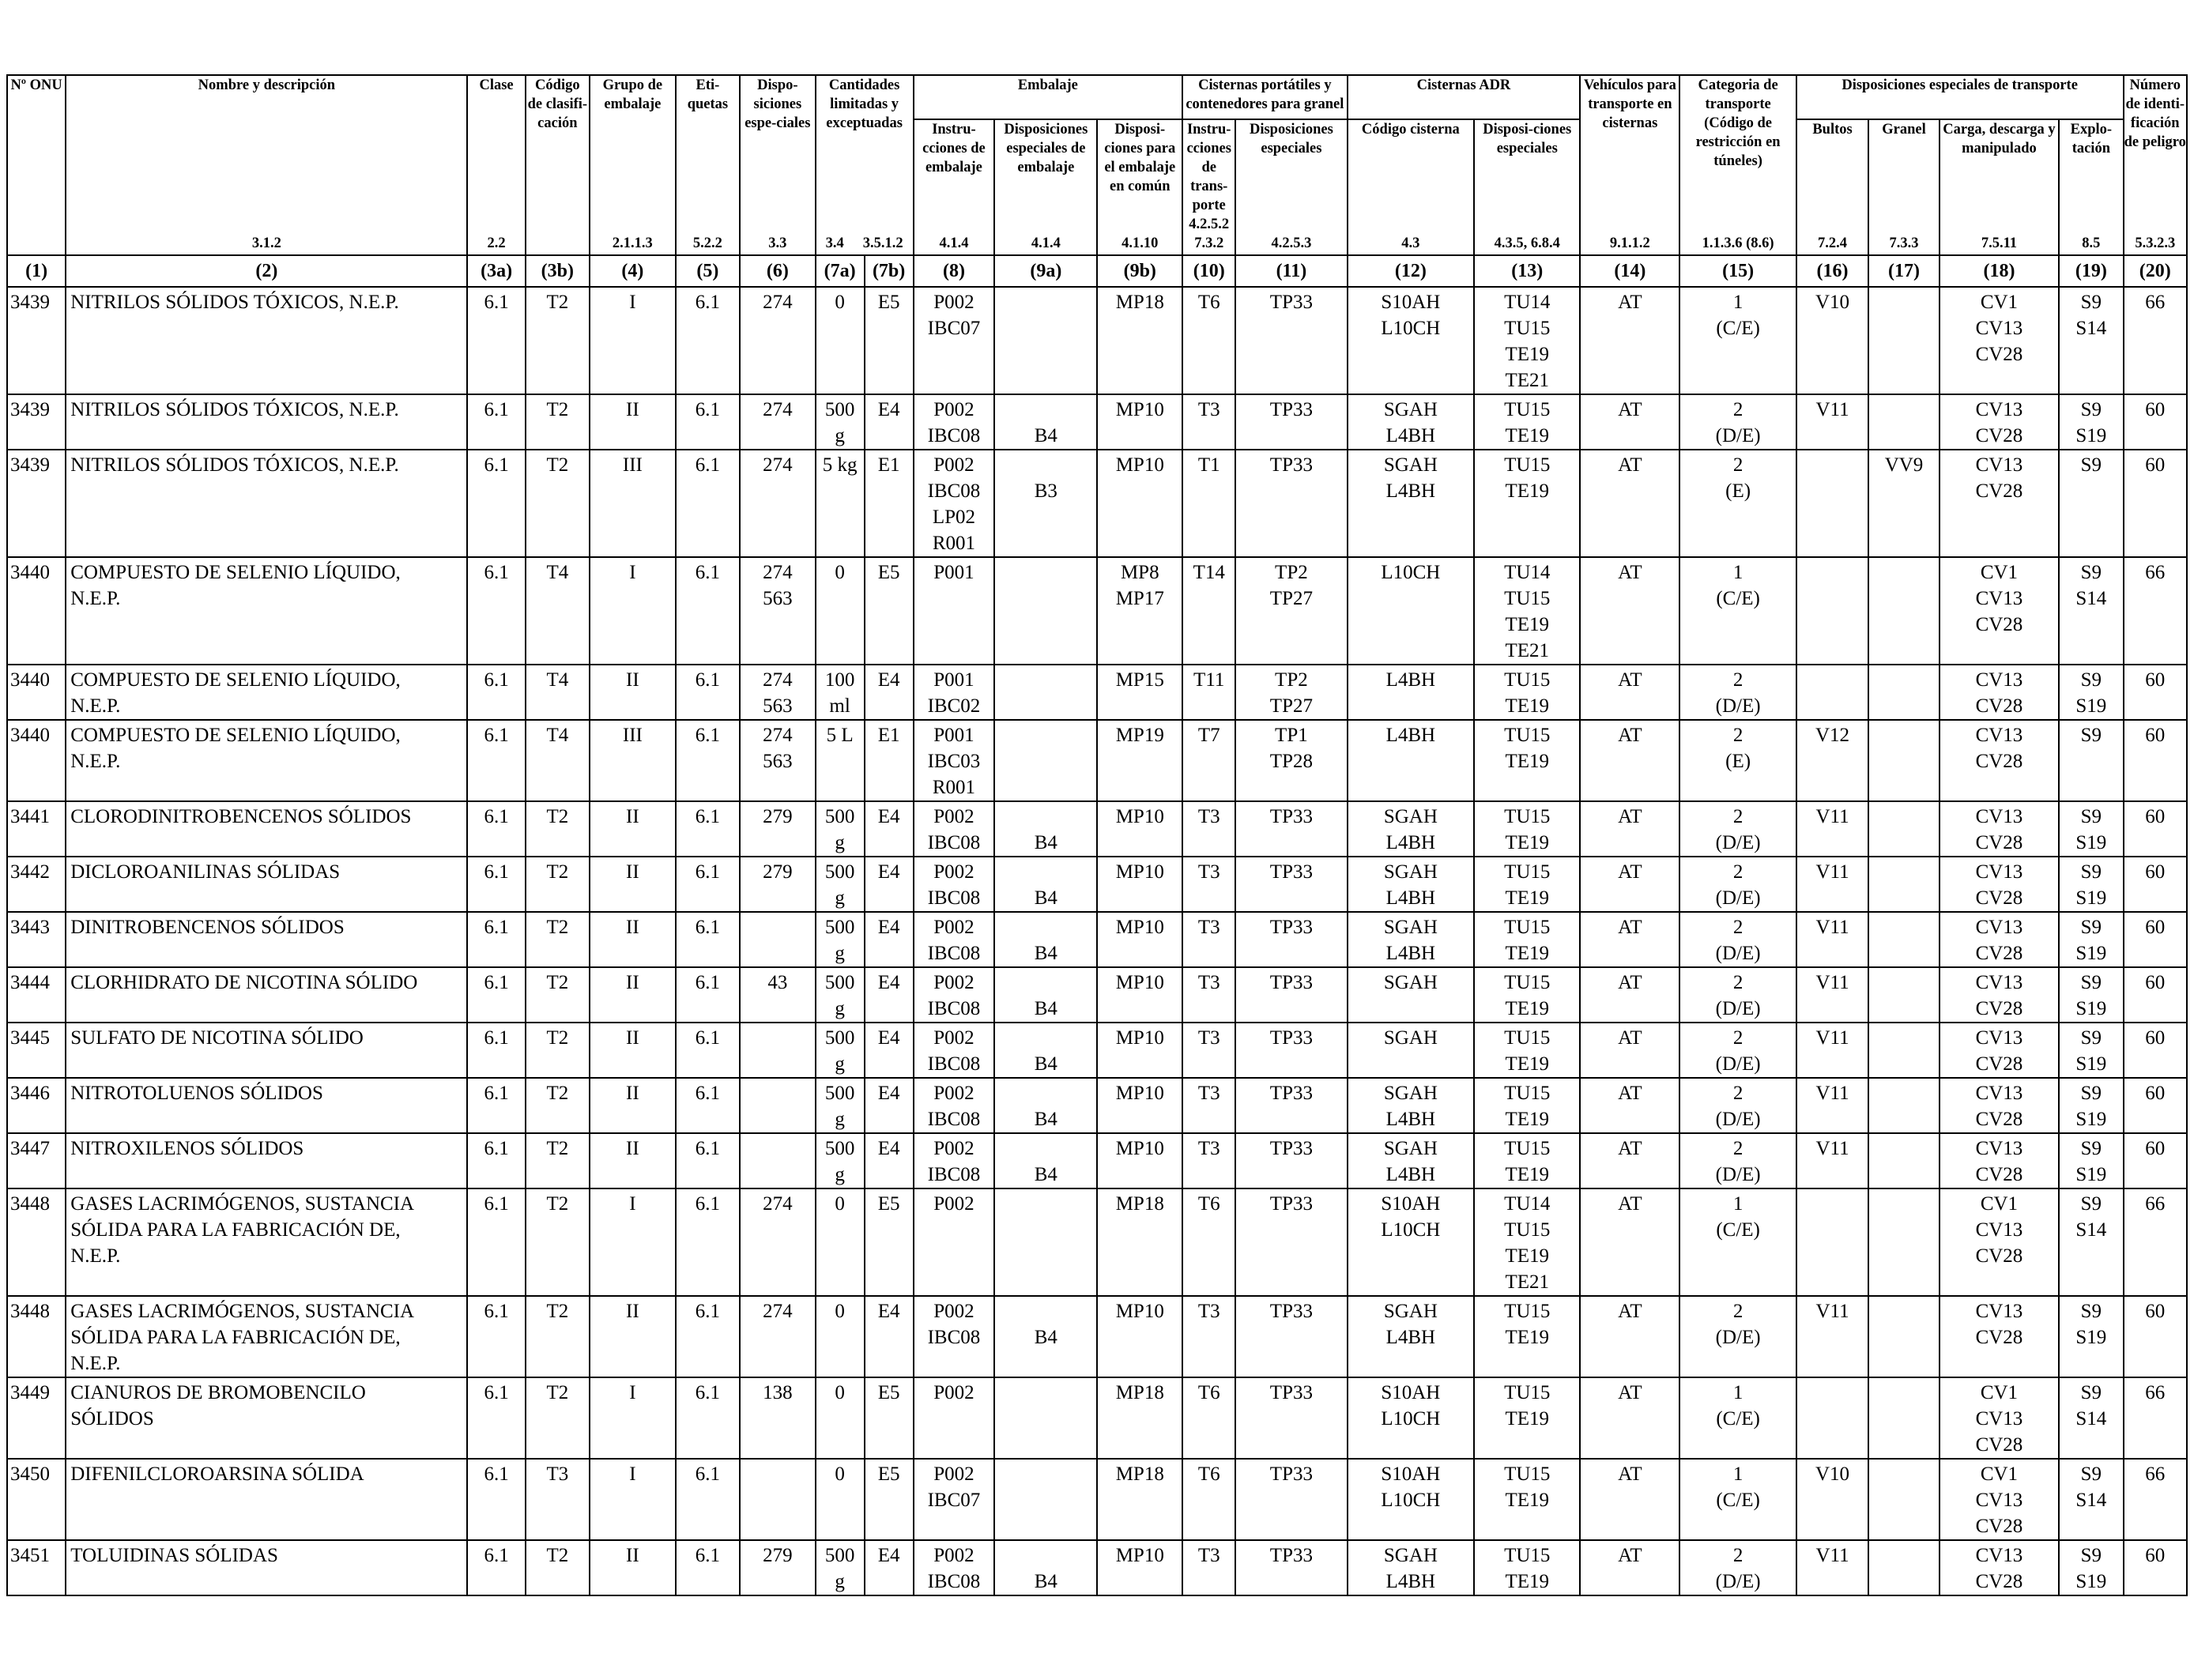 This screenshot has height=1680, width=2194. I want to click on header-label: Nº ONU, so click(36, 85).